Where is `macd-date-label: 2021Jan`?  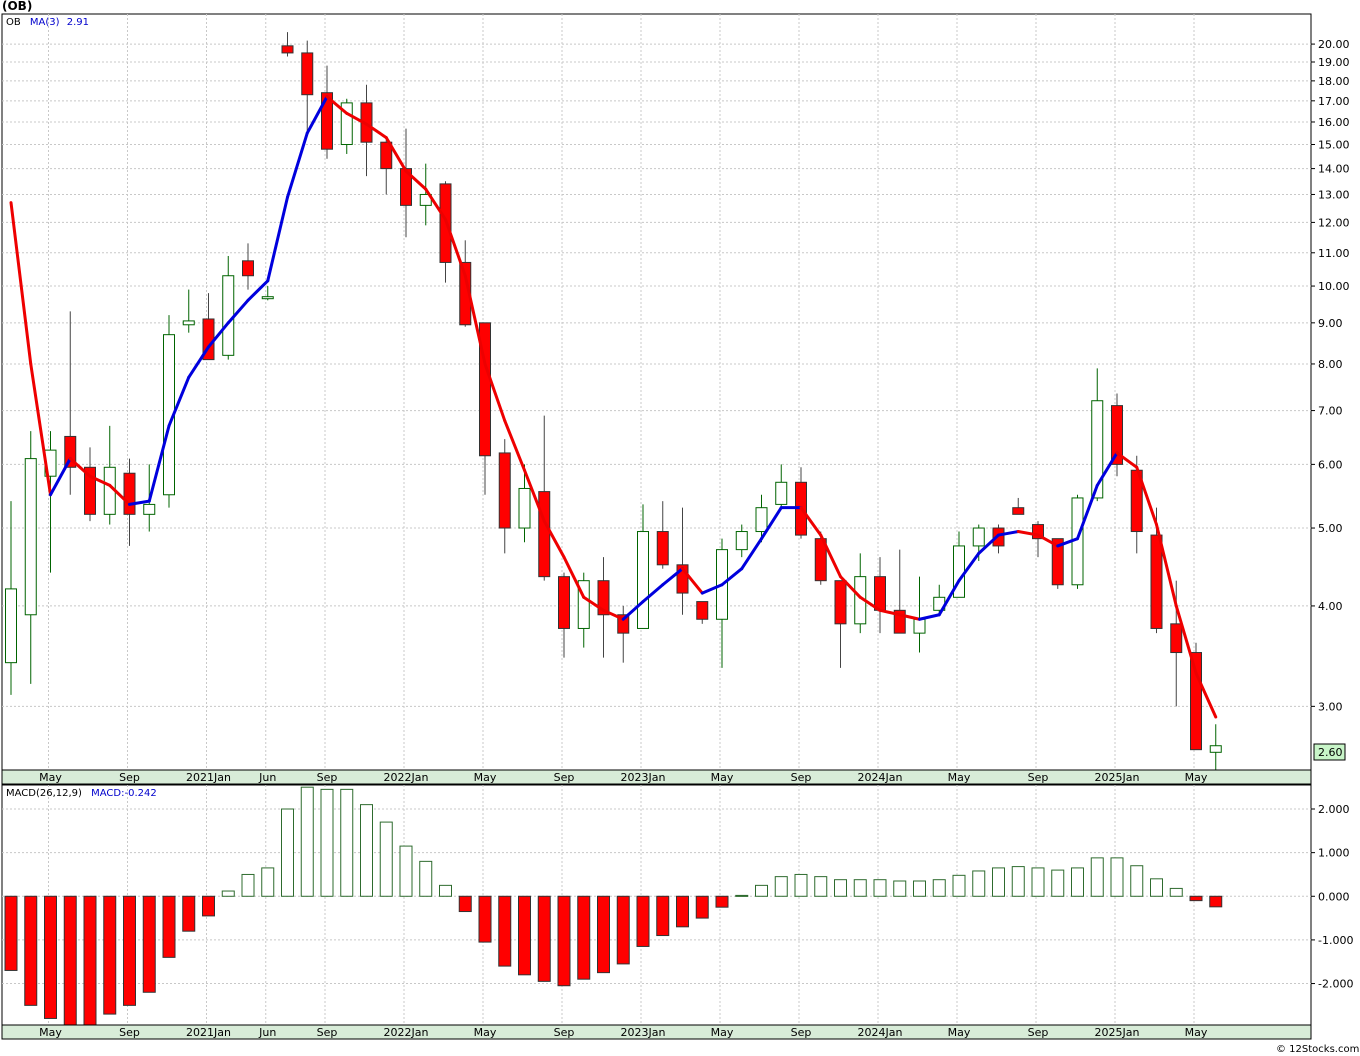
macd-date-label: 2021Jan is located at coordinates (208, 1032).